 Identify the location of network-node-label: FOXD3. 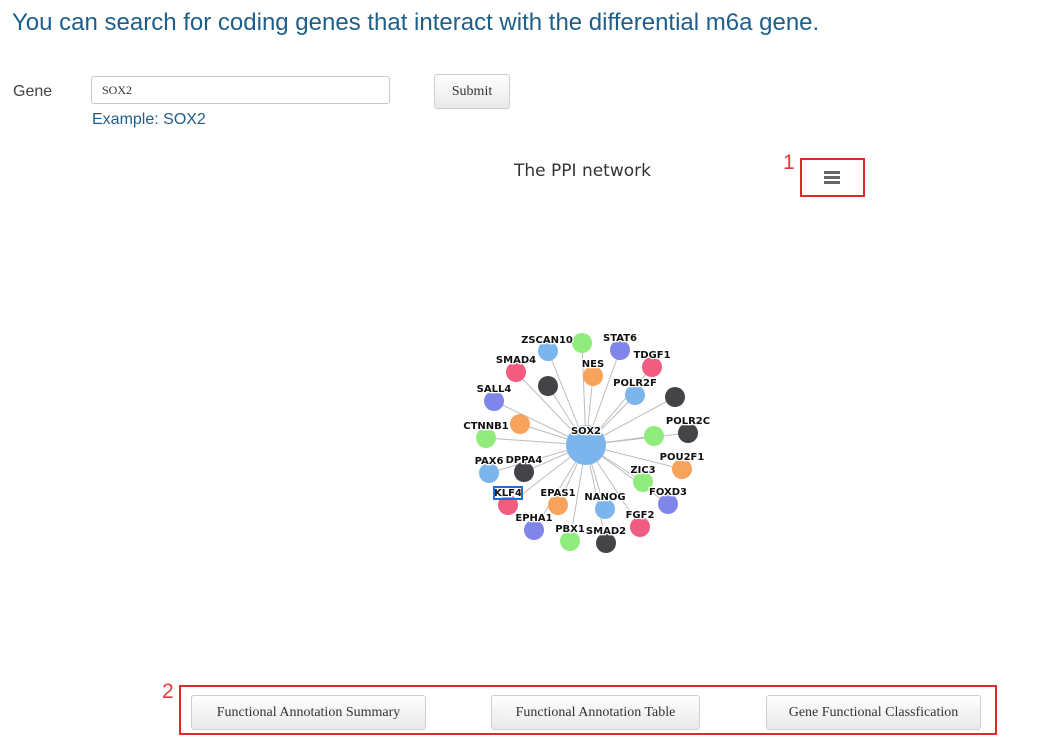
(668, 492).